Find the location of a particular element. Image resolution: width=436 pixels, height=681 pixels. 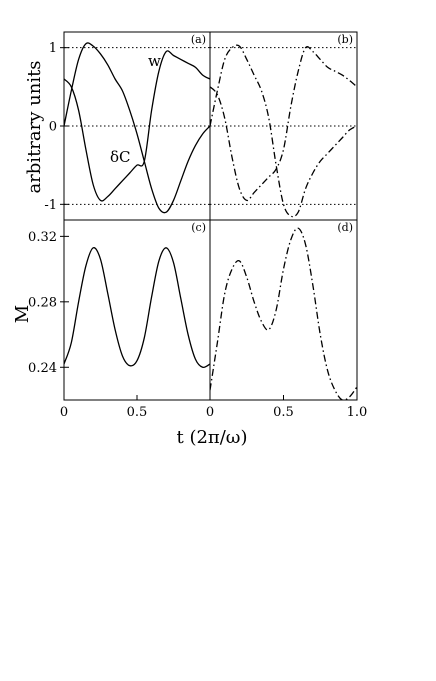

ylabel-top: arbitrary units is located at coordinates (34, 126).